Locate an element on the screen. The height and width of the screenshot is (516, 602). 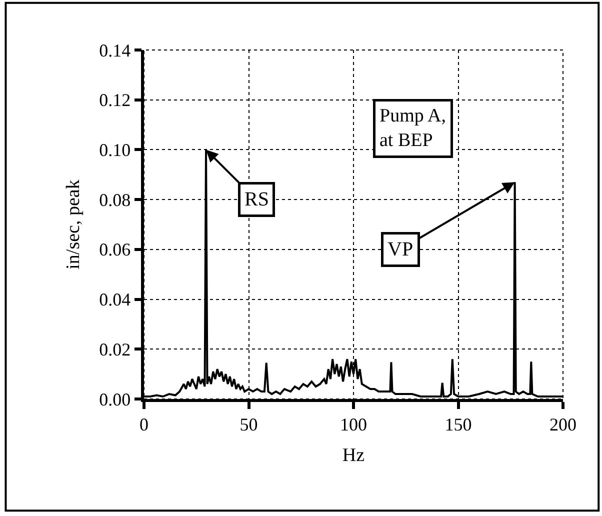
y-tick-label: 0.06 is located at coordinates (115, 250).